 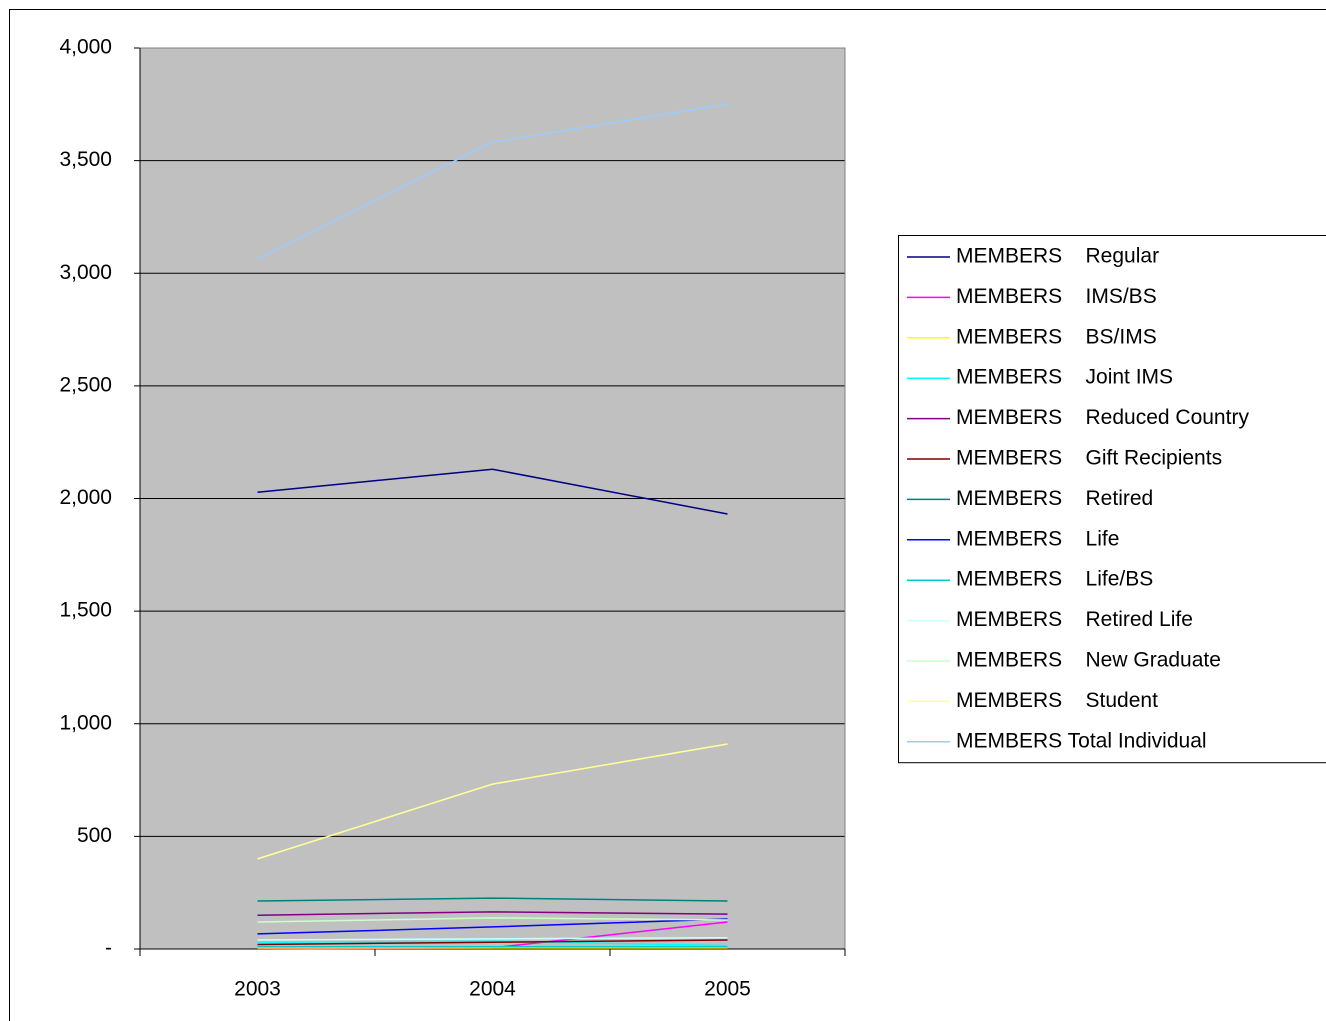 What do you see at coordinates (1089, 458) in the screenshot?
I see `legend-label: MEMBERS Gift Recipients` at bounding box center [1089, 458].